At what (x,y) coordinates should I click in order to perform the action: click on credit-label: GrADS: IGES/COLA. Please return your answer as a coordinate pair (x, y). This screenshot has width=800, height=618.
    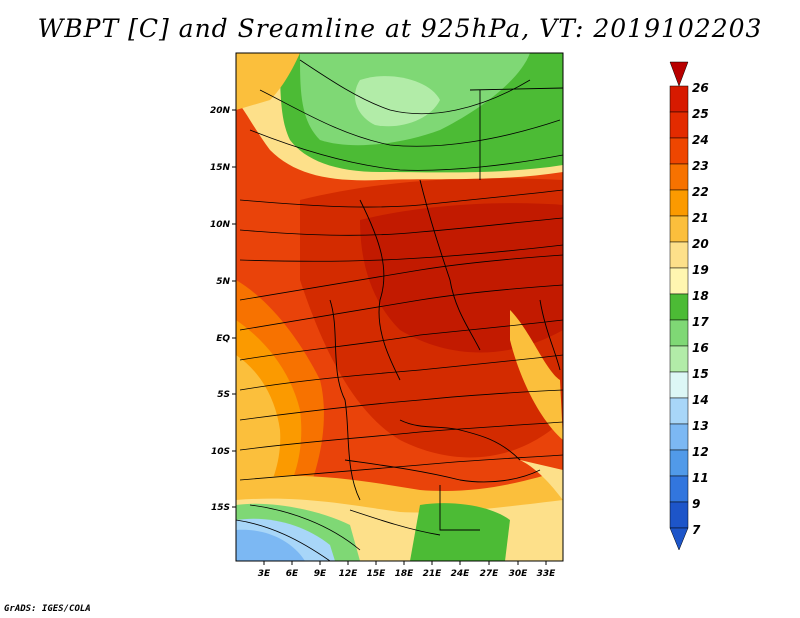
    Looking at the image, I should click on (47, 609).